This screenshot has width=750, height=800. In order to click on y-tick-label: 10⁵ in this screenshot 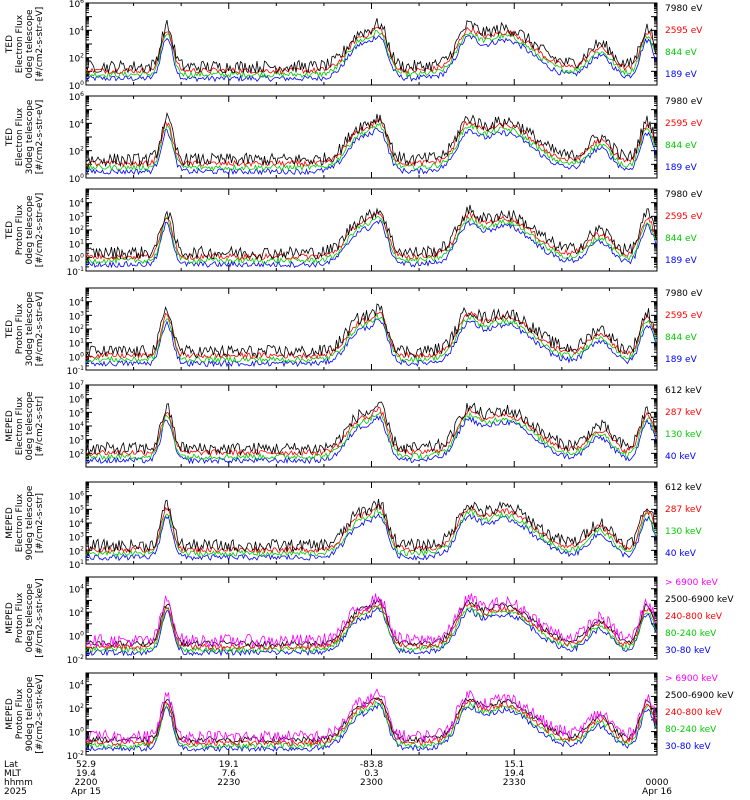, I will do `click(76, 413)`.